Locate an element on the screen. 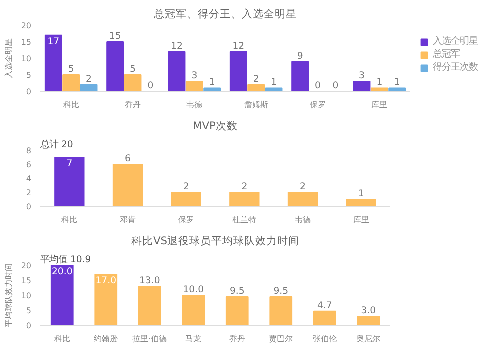  y-axis-title: 平均球队效力时间 is located at coordinates (9, 296).